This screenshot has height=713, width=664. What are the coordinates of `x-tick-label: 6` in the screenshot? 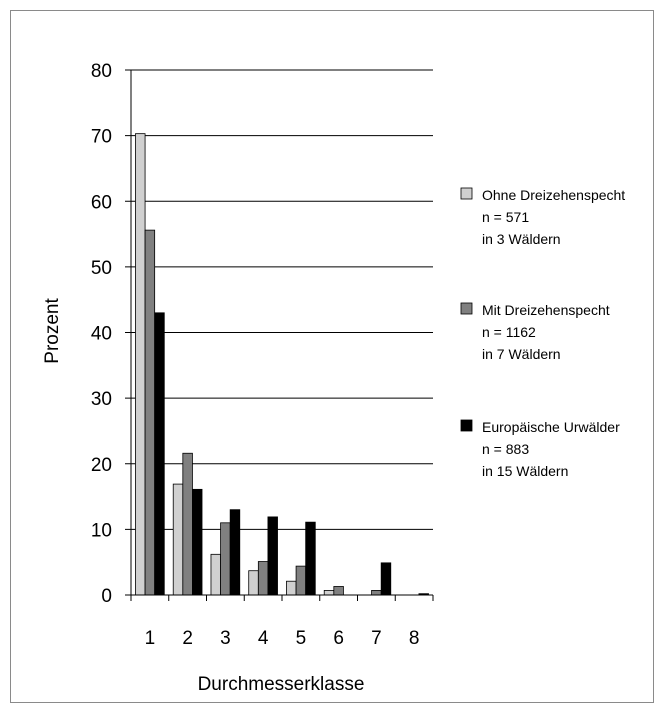 It's located at (338, 638).